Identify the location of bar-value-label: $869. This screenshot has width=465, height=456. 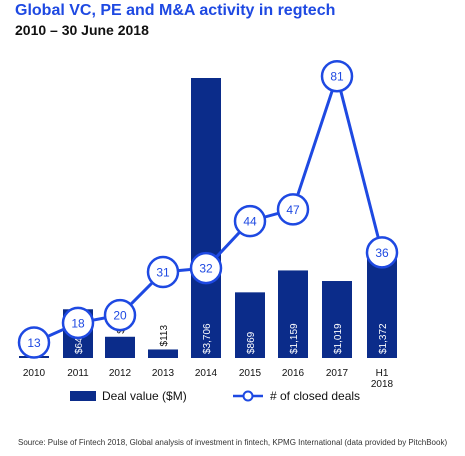
(251, 342).